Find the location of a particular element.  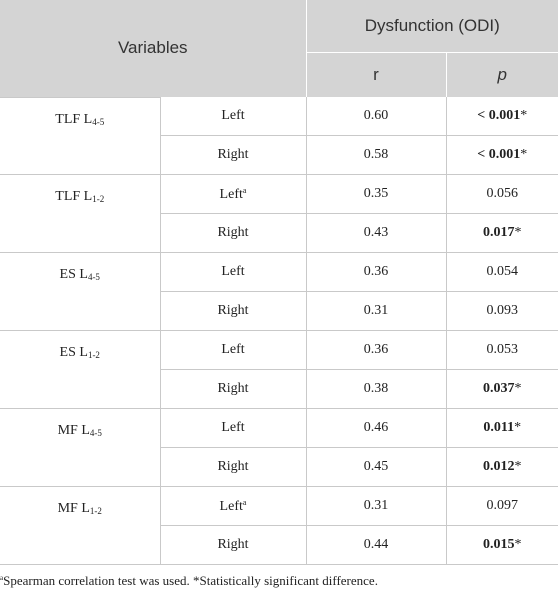

p-value-cell: 0.017* is located at coordinates (502, 233).